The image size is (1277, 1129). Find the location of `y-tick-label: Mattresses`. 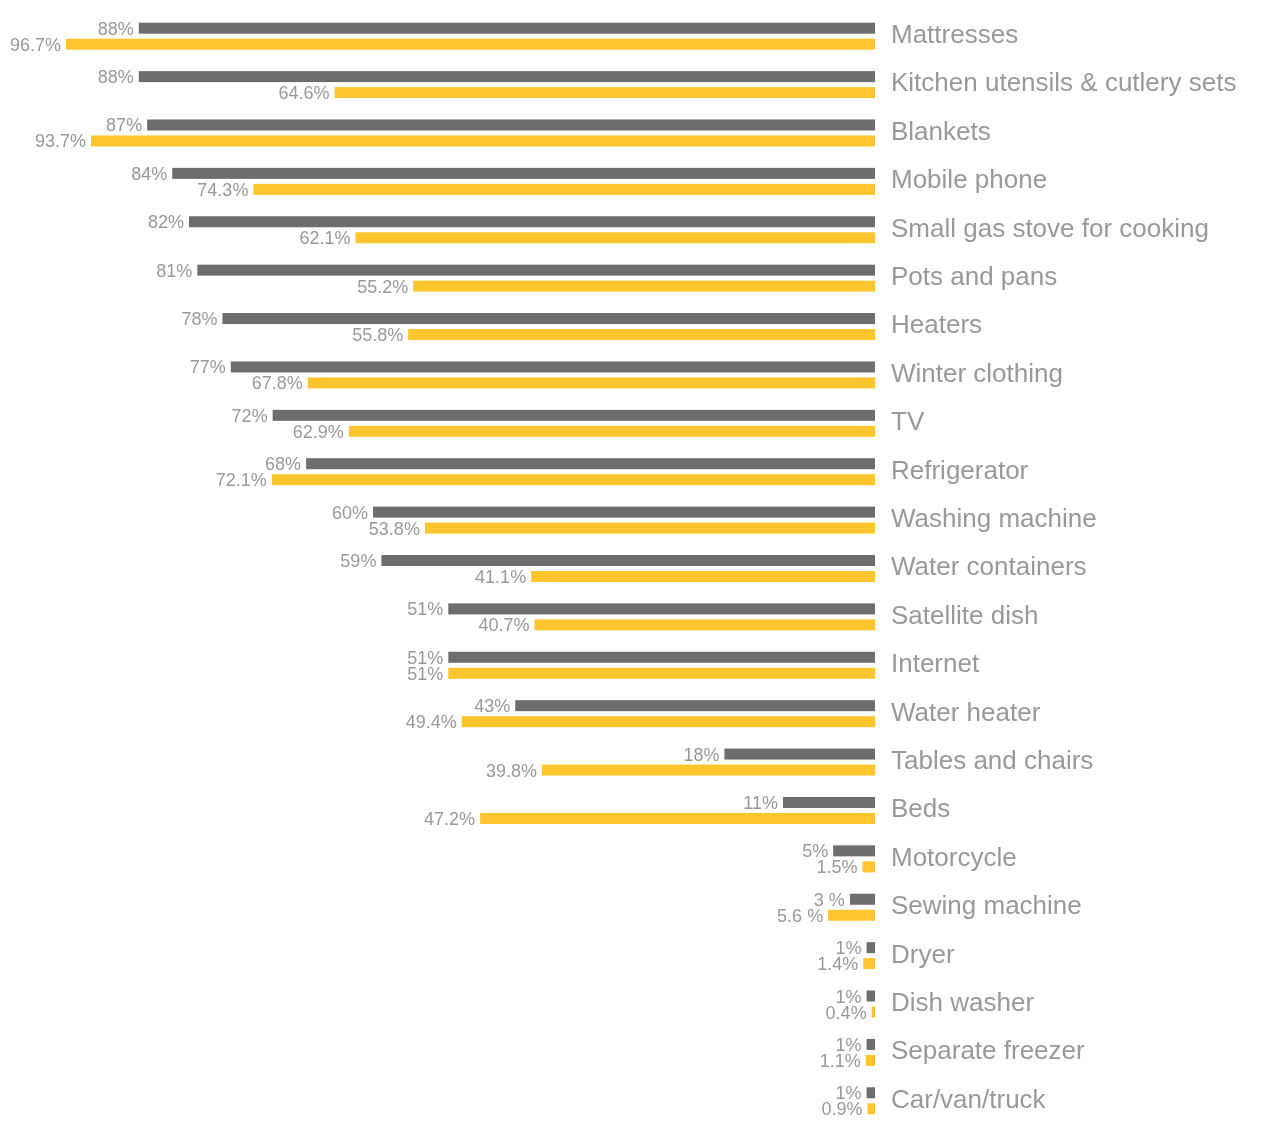

y-tick-label: Mattresses is located at coordinates (955, 34).